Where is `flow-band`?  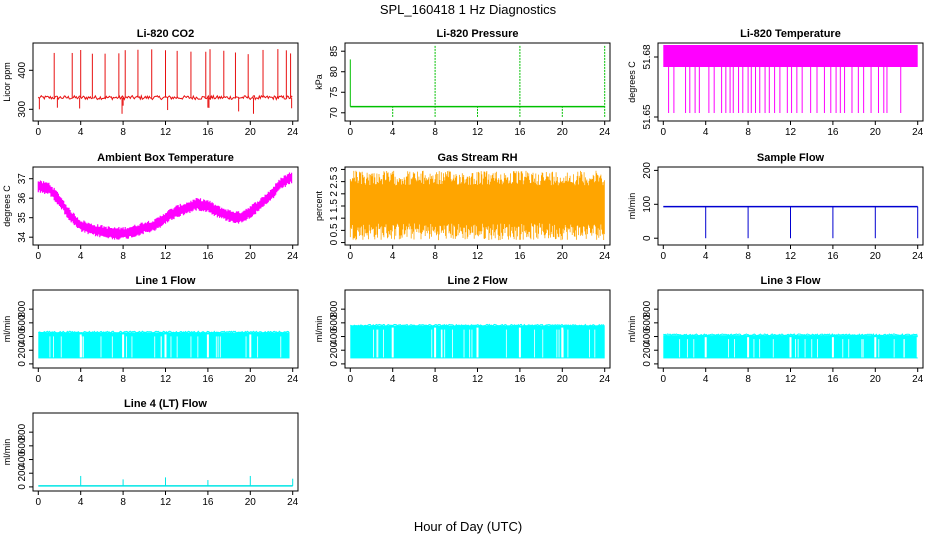 flow-band is located at coordinates (164, 345).